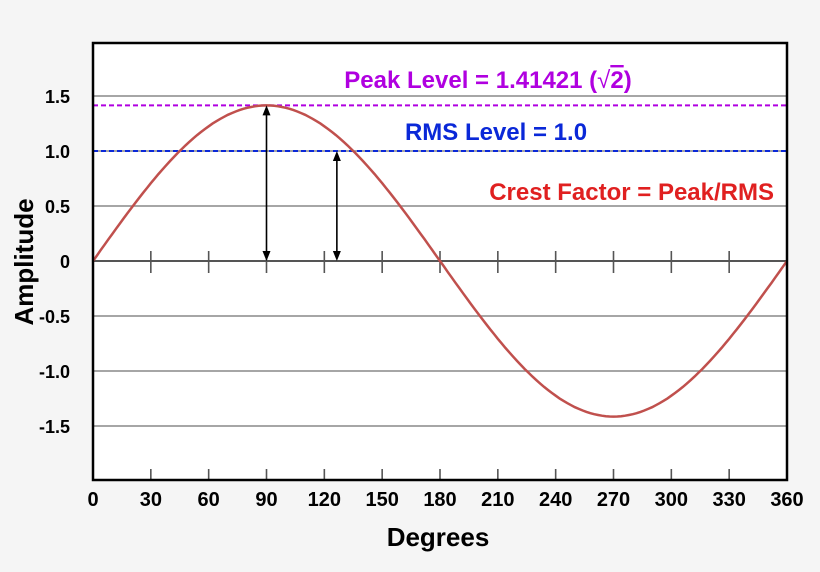 This screenshot has height=572, width=820. What do you see at coordinates (57, 152) in the screenshot?
I see `y-tick-label: 1.0` at bounding box center [57, 152].